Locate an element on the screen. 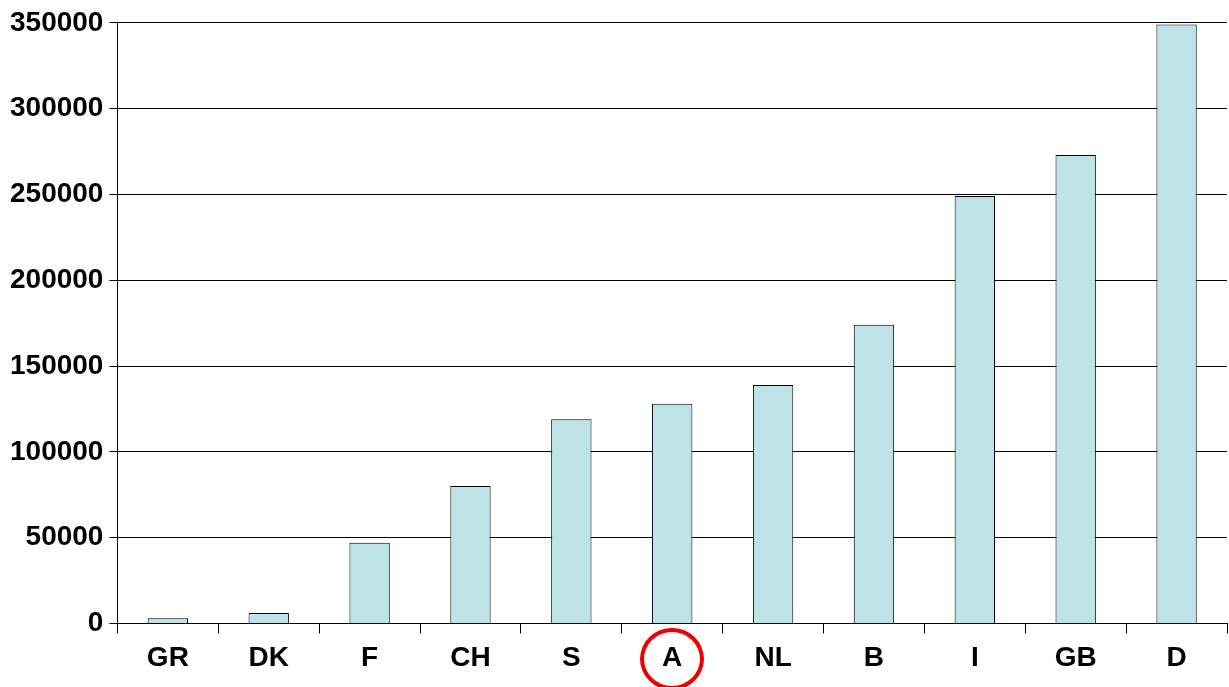  x-tick-label: D is located at coordinates (1176, 656).